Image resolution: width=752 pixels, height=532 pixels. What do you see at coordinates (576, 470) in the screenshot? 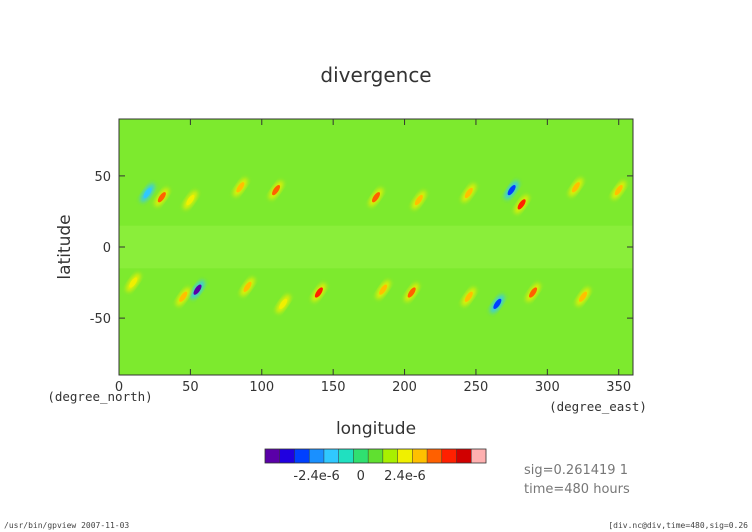
I see `sig-info: sig=0.261419 1` at bounding box center [576, 470].